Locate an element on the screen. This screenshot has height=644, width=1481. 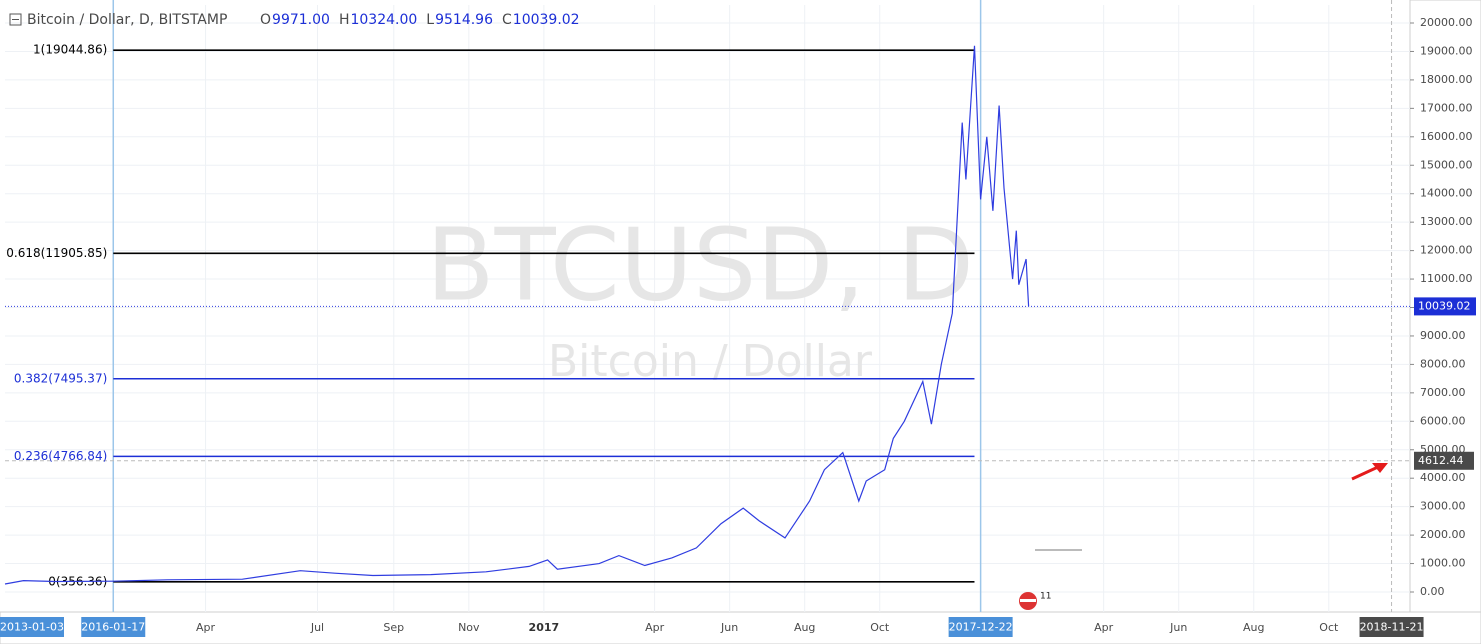
y-tick-label: 6000.00 is located at coordinates (1443, 420).